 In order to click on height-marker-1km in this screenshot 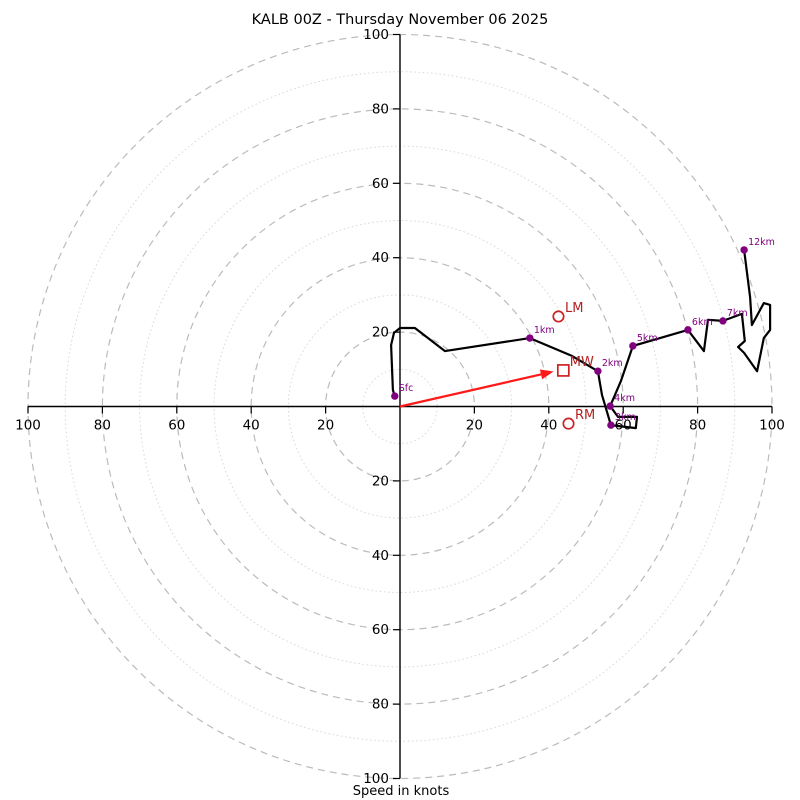, I will do `click(530, 338)`.